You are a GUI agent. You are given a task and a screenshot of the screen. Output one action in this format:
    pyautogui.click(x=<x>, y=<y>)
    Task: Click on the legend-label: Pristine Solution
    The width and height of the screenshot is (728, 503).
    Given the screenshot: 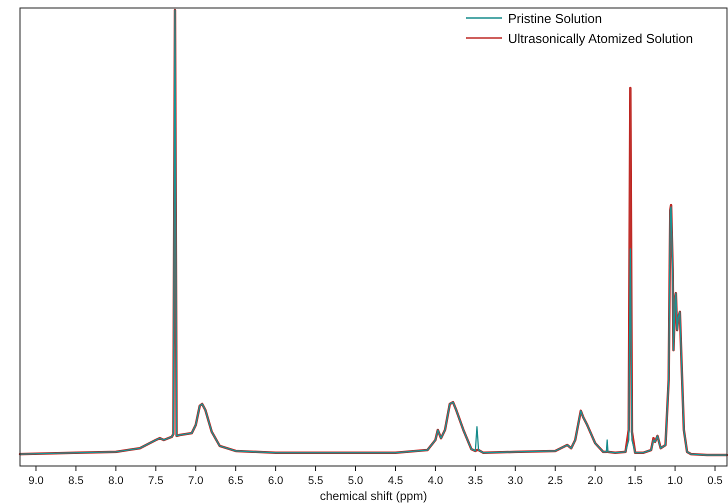 What is the action you would take?
    pyautogui.click(x=555, y=18)
    